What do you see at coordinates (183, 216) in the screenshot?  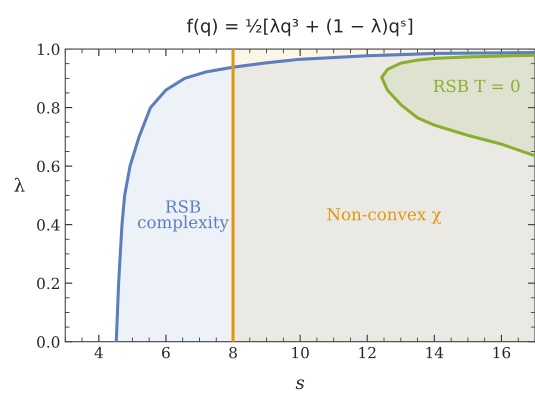 I see `series-label: RSB complexity` at bounding box center [183, 216].